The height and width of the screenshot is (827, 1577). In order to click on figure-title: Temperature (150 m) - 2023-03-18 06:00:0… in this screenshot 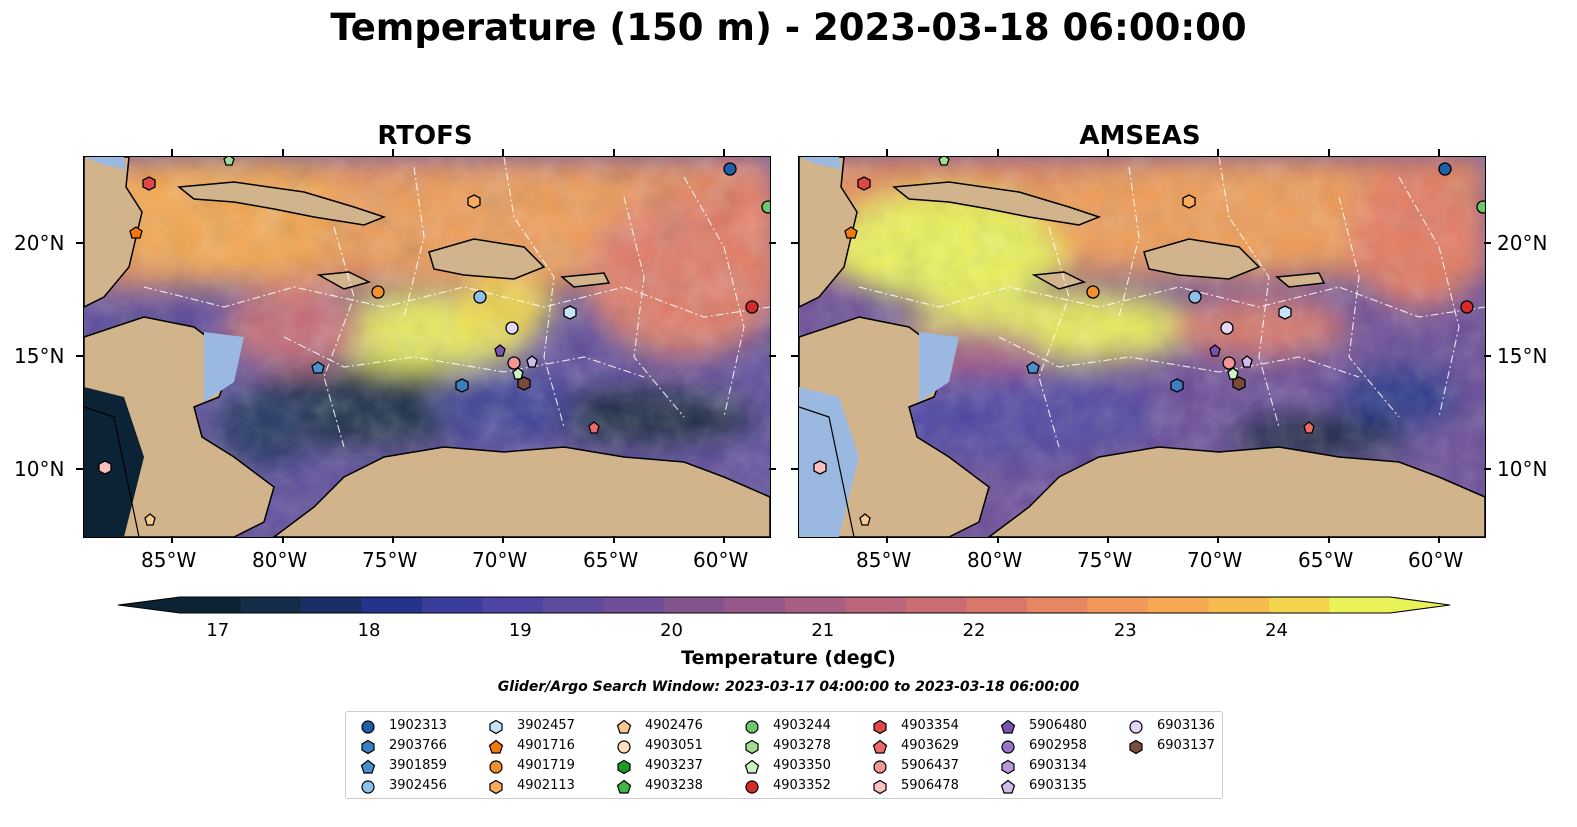, I will do `click(788, 27)`.